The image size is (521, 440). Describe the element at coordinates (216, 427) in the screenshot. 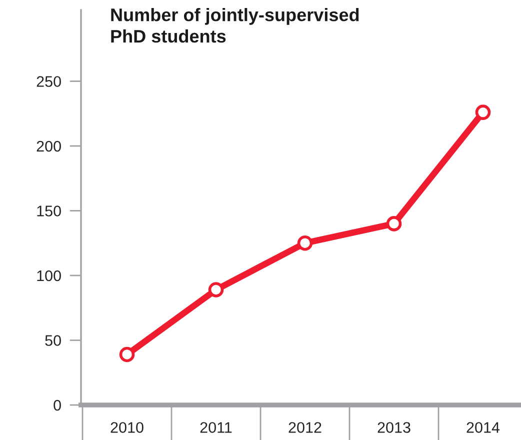

I see `x-tick-label: 2011` at that location.